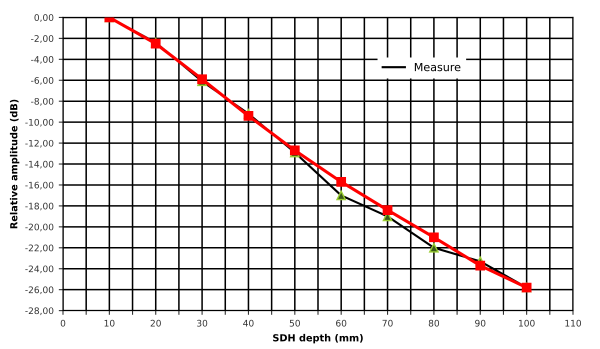 The image size is (600, 349). What do you see at coordinates (15, 164) in the screenshot?
I see `y-axis-title: Relative amplitude (dB)` at bounding box center [15, 164].